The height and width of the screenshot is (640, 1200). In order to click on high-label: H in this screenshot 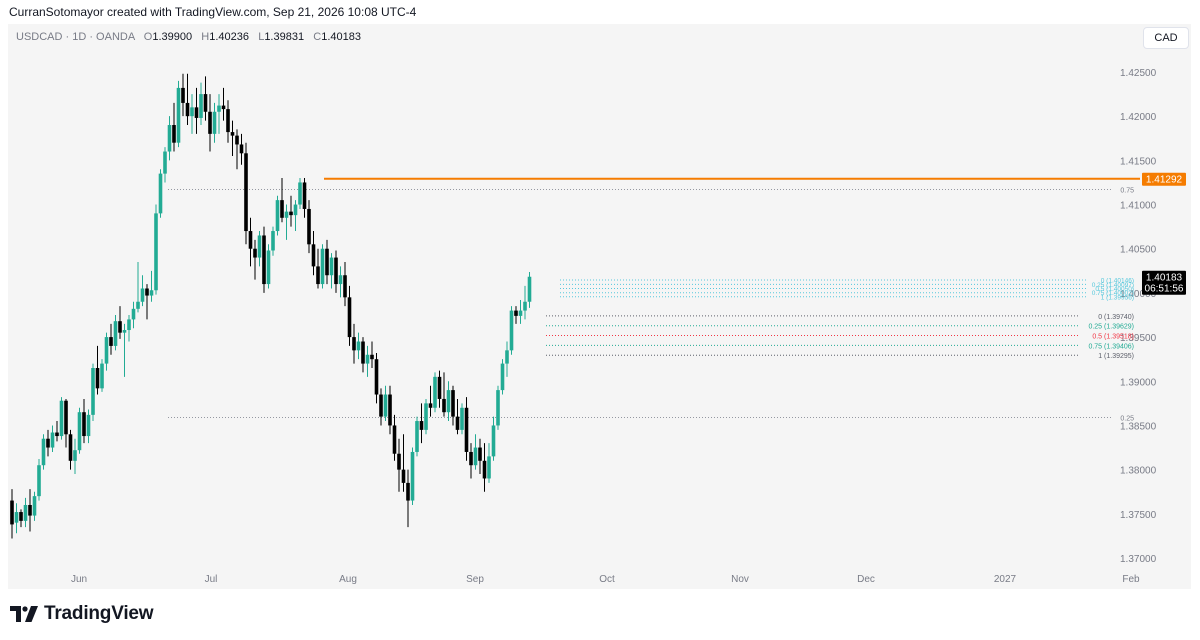, I will do `click(205, 37)`.